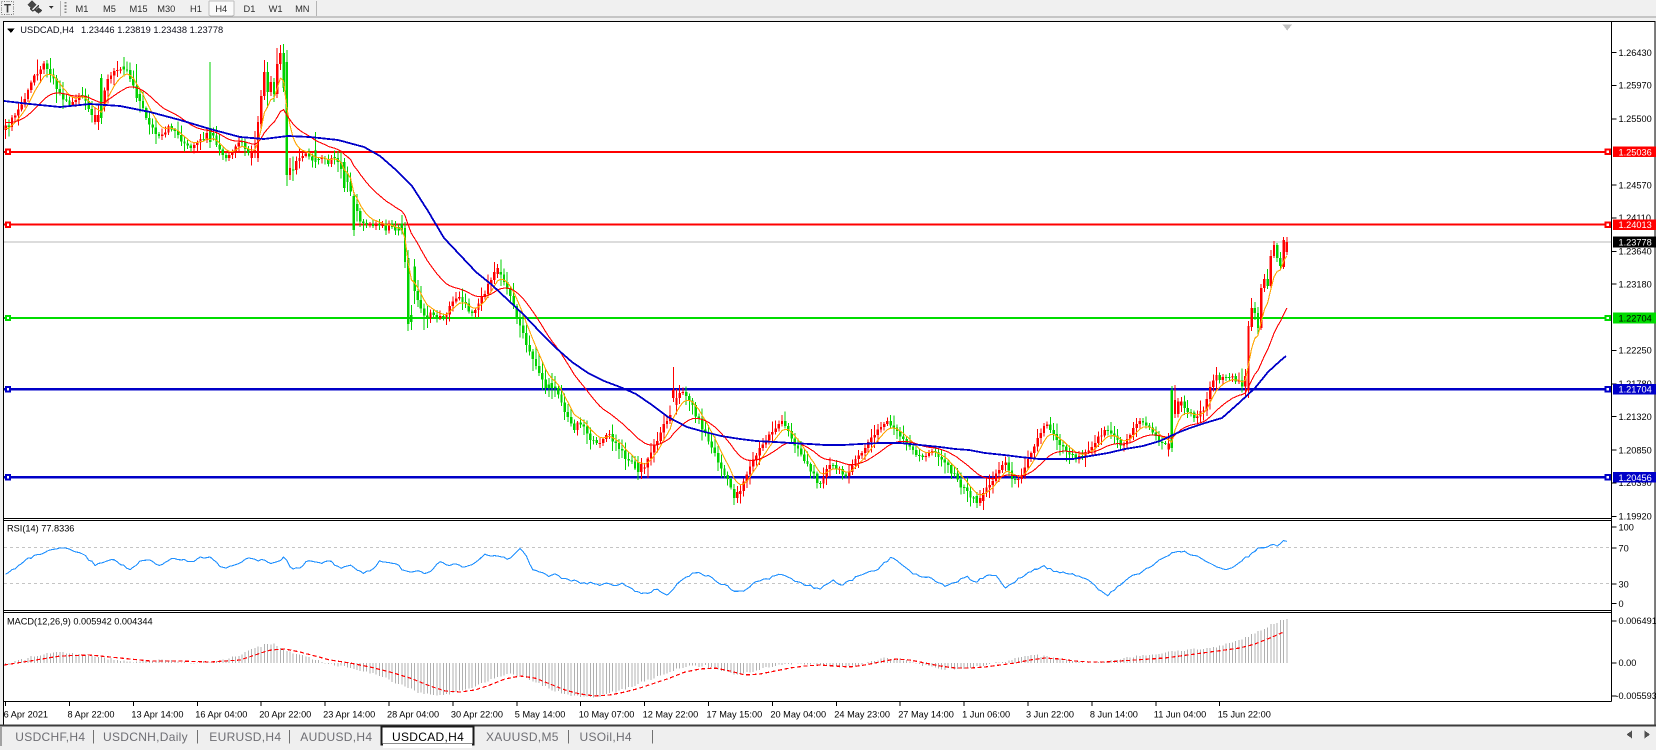 The image size is (1656, 750). What do you see at coordinates (276, 9) in the screenshot?
I see `svg-text: W1` at bounding box center [276, 9].